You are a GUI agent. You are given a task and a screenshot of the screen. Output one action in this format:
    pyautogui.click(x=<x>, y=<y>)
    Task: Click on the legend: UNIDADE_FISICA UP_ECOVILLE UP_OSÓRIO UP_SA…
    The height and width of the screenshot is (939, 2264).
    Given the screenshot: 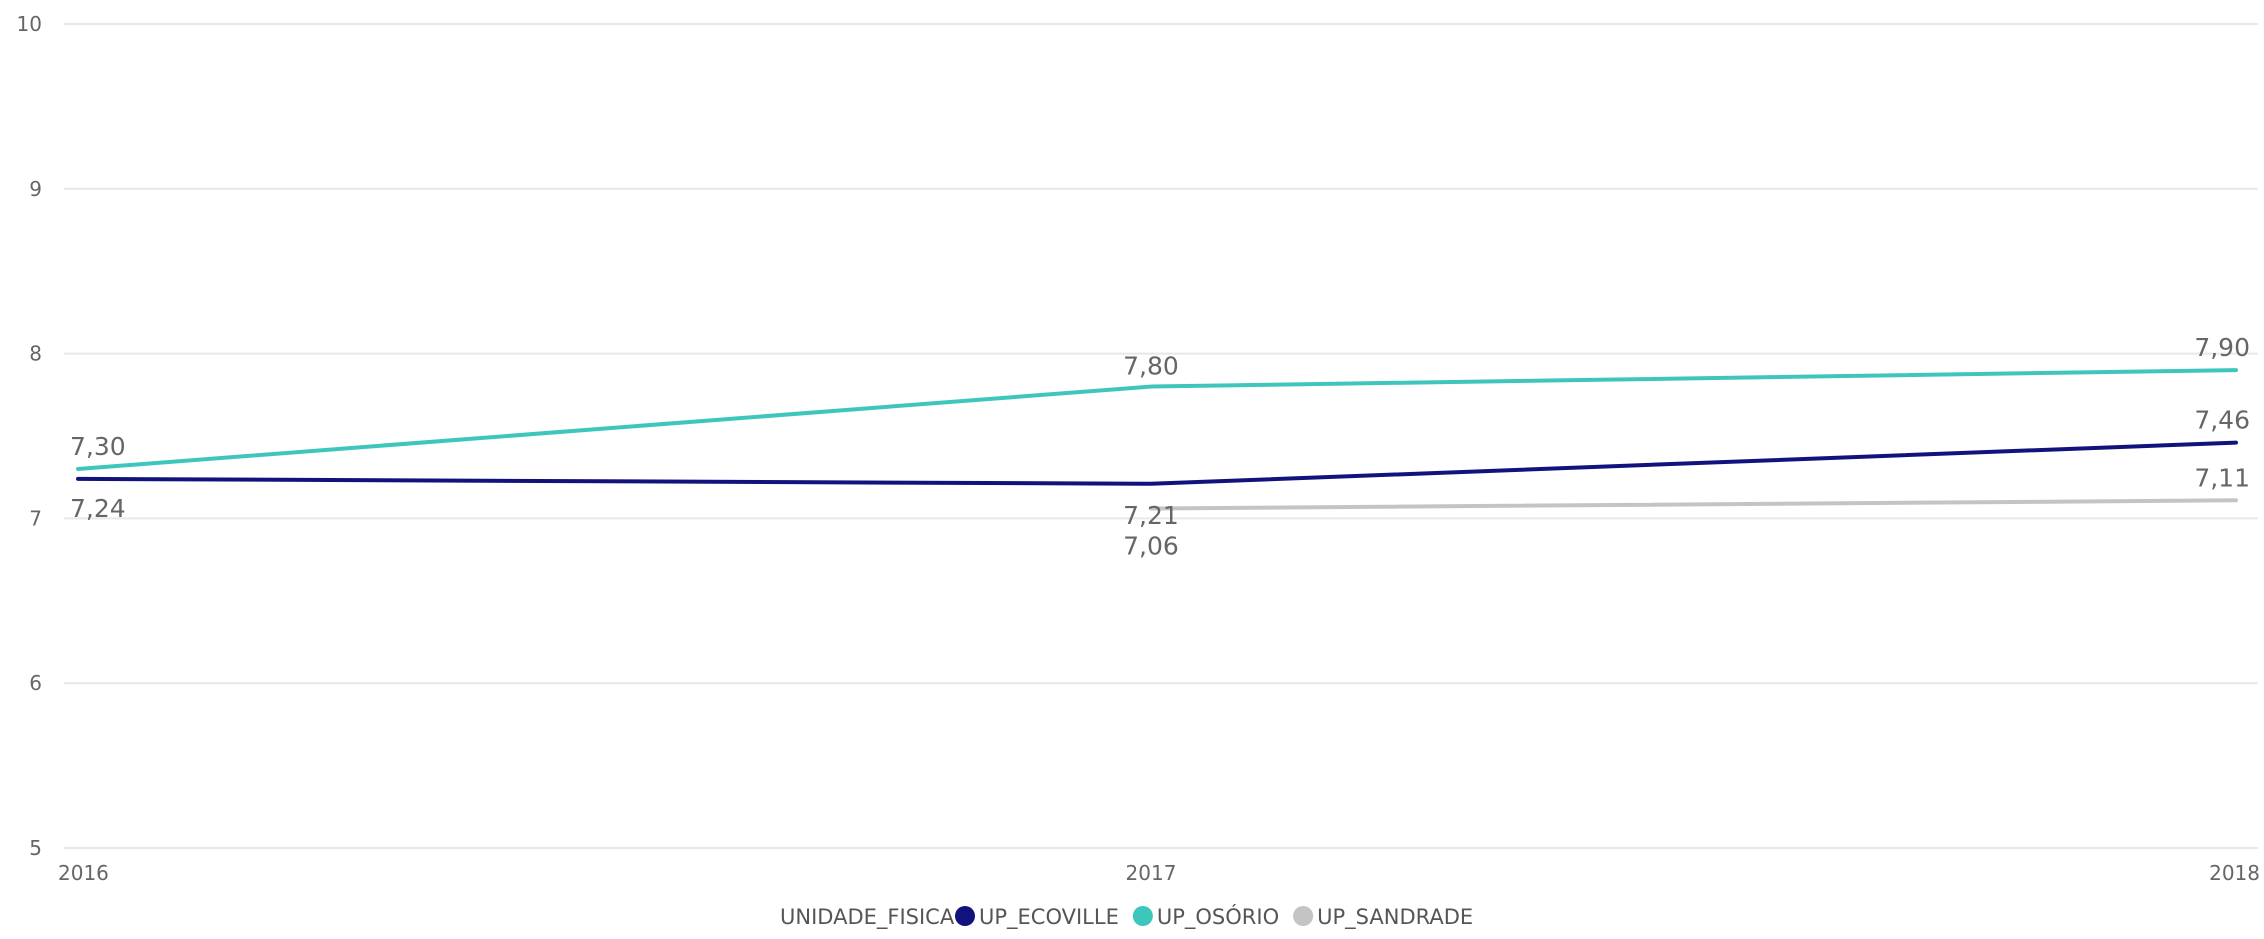 What is the action you would take?
    pyautogui.click(x=1126, y=917)
    